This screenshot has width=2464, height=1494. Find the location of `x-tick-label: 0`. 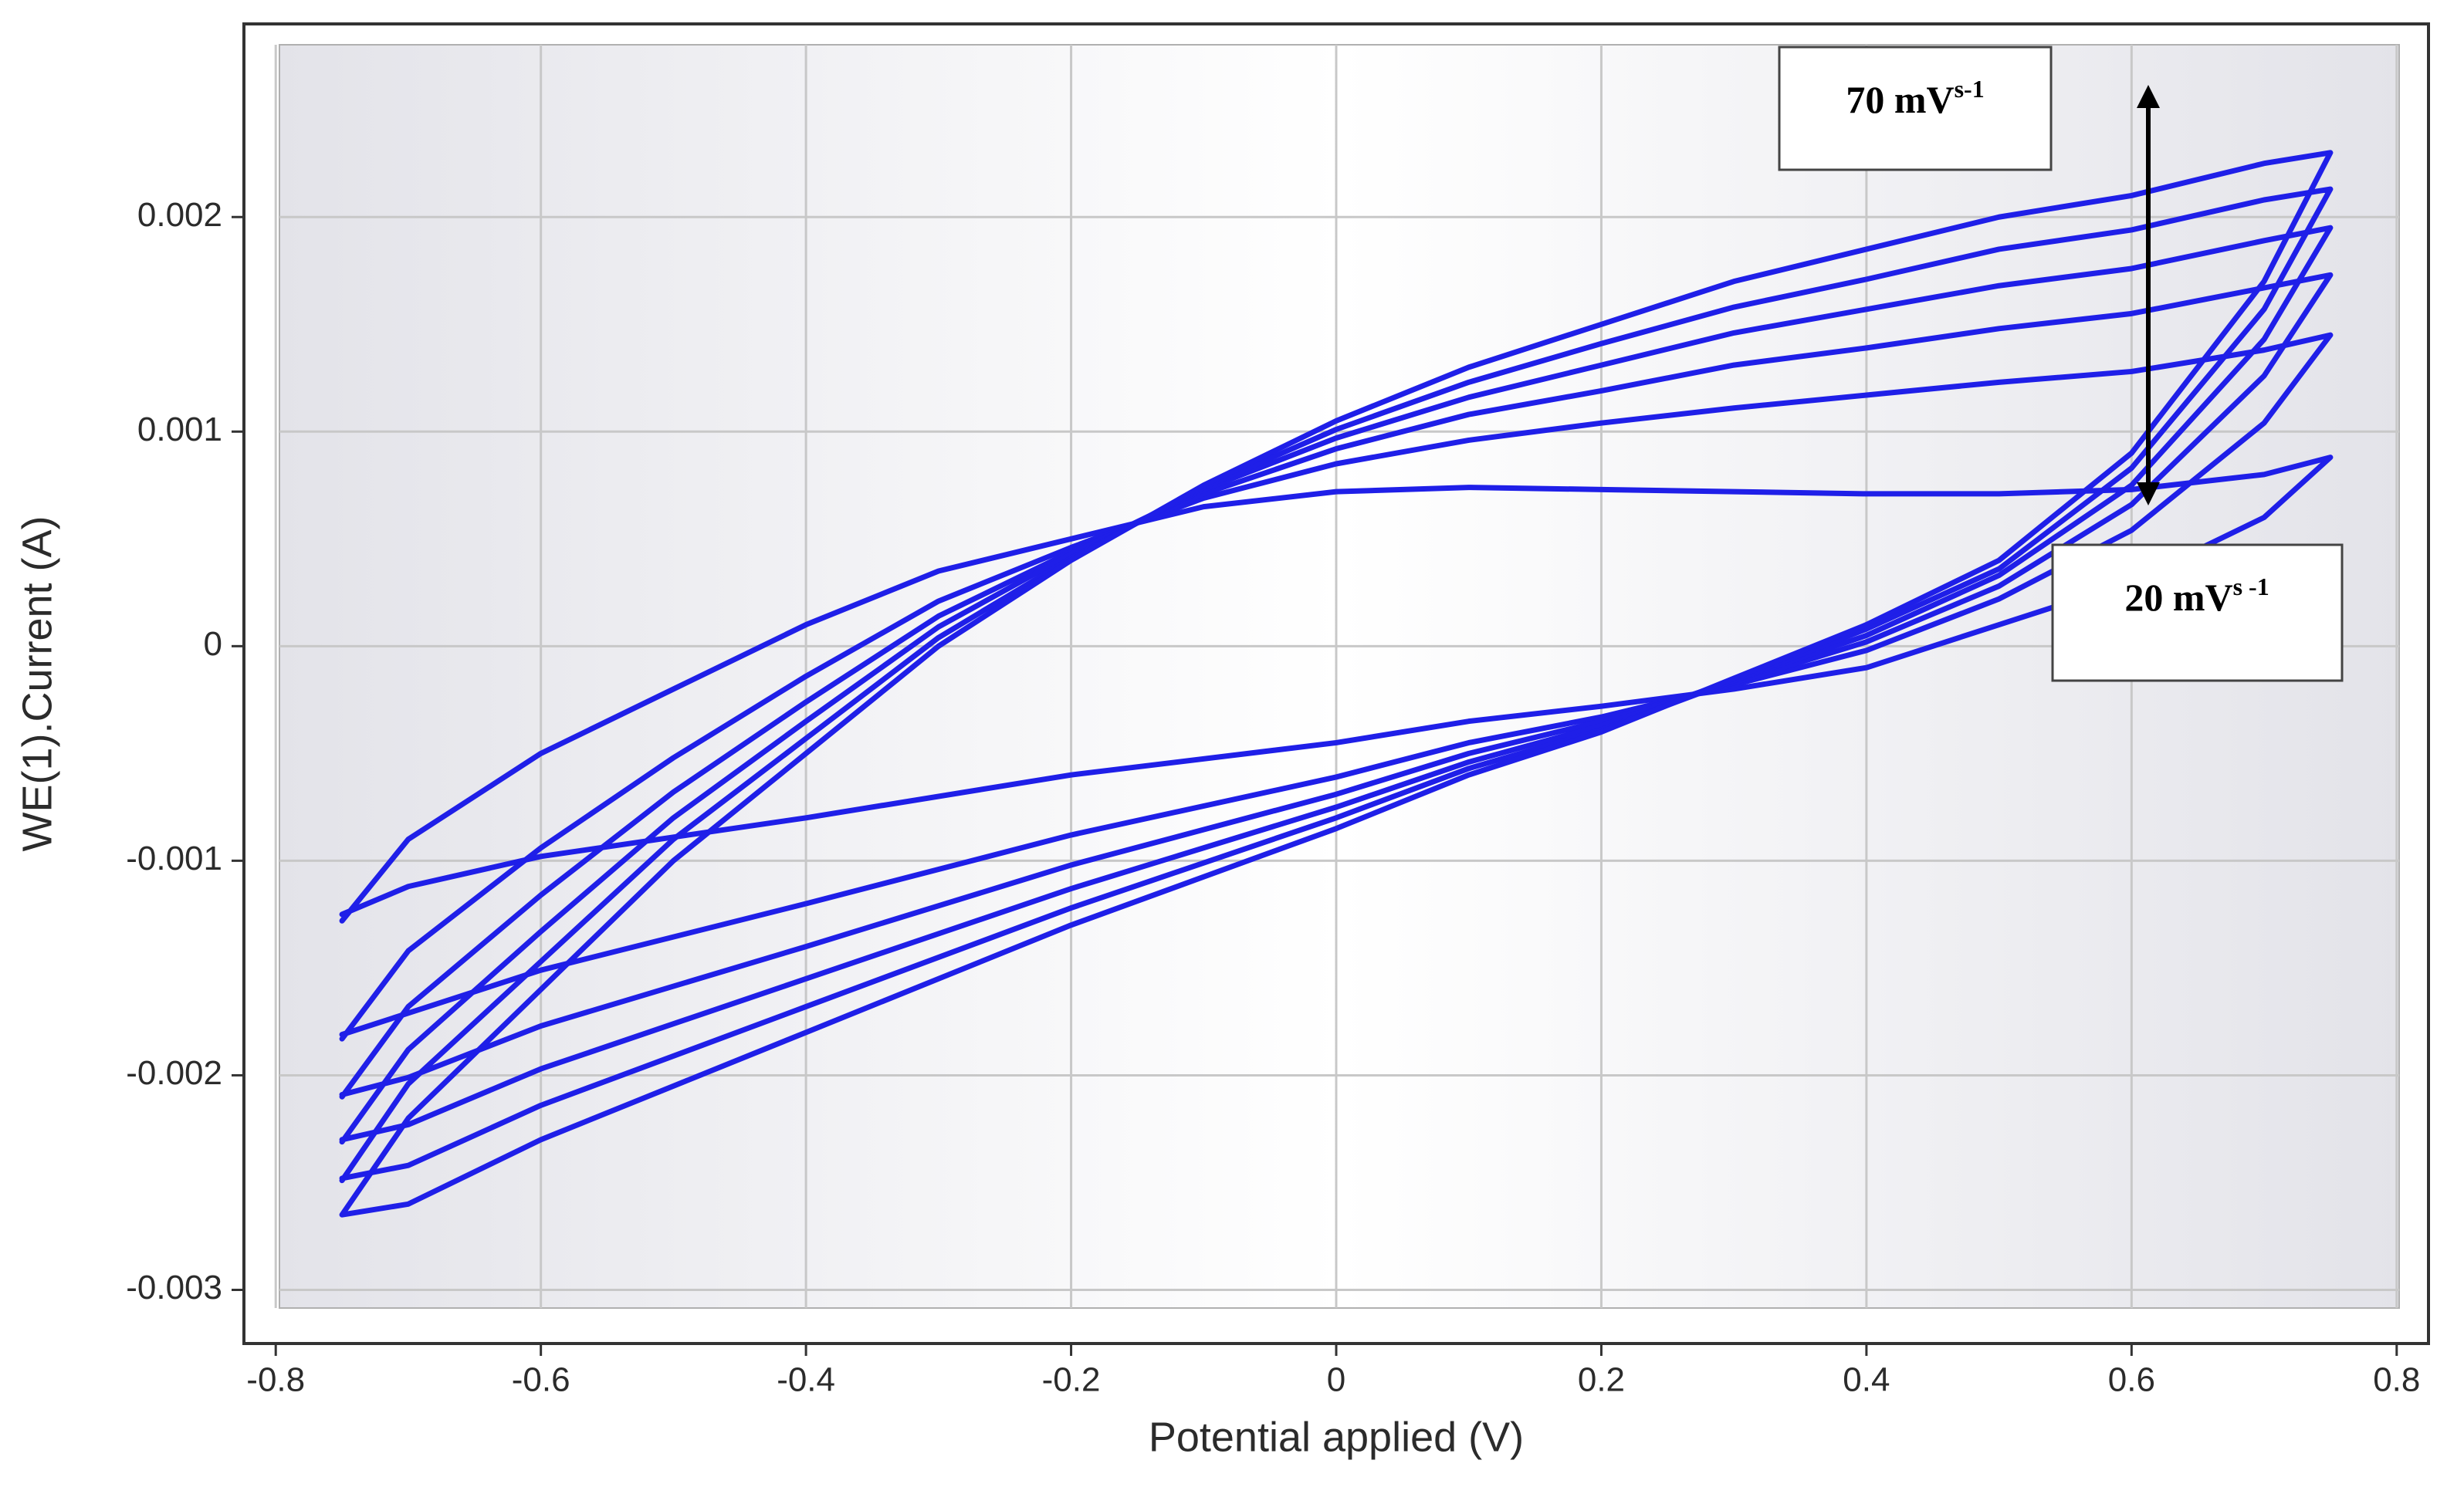

x-tick-label: 0 is located at coordinates (1336, 1380).